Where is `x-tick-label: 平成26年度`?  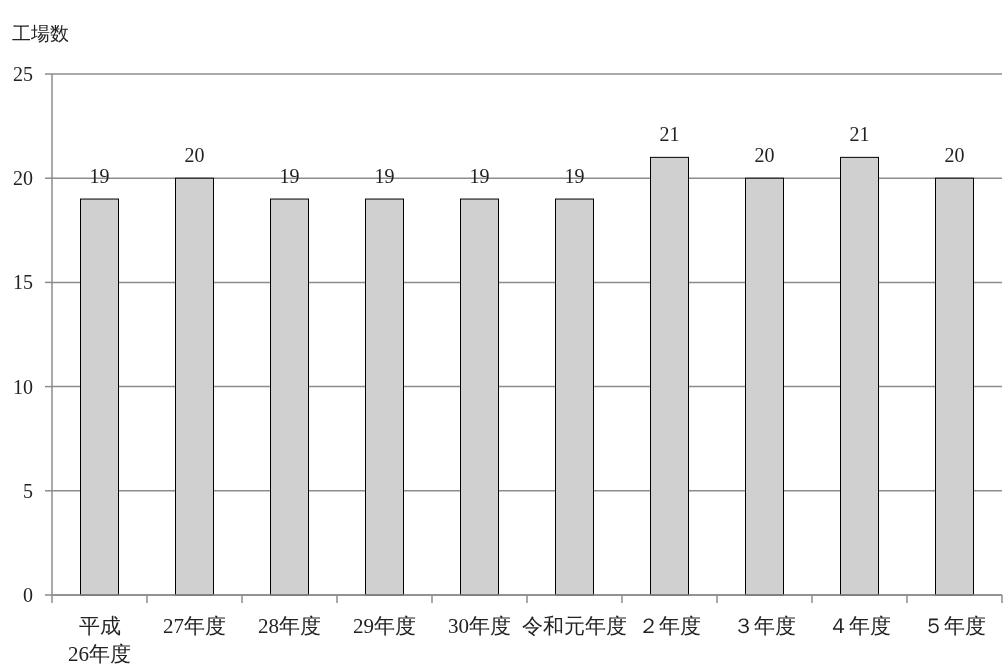 x-tick-label: 平成26年度 is located at coordinates (99, 640).